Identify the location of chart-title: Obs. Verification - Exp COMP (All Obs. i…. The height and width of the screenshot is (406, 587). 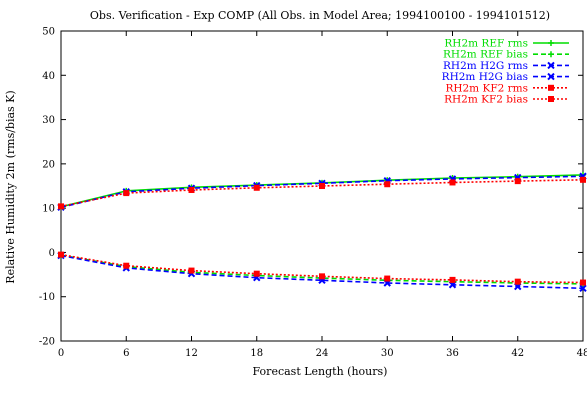
(320, 15).